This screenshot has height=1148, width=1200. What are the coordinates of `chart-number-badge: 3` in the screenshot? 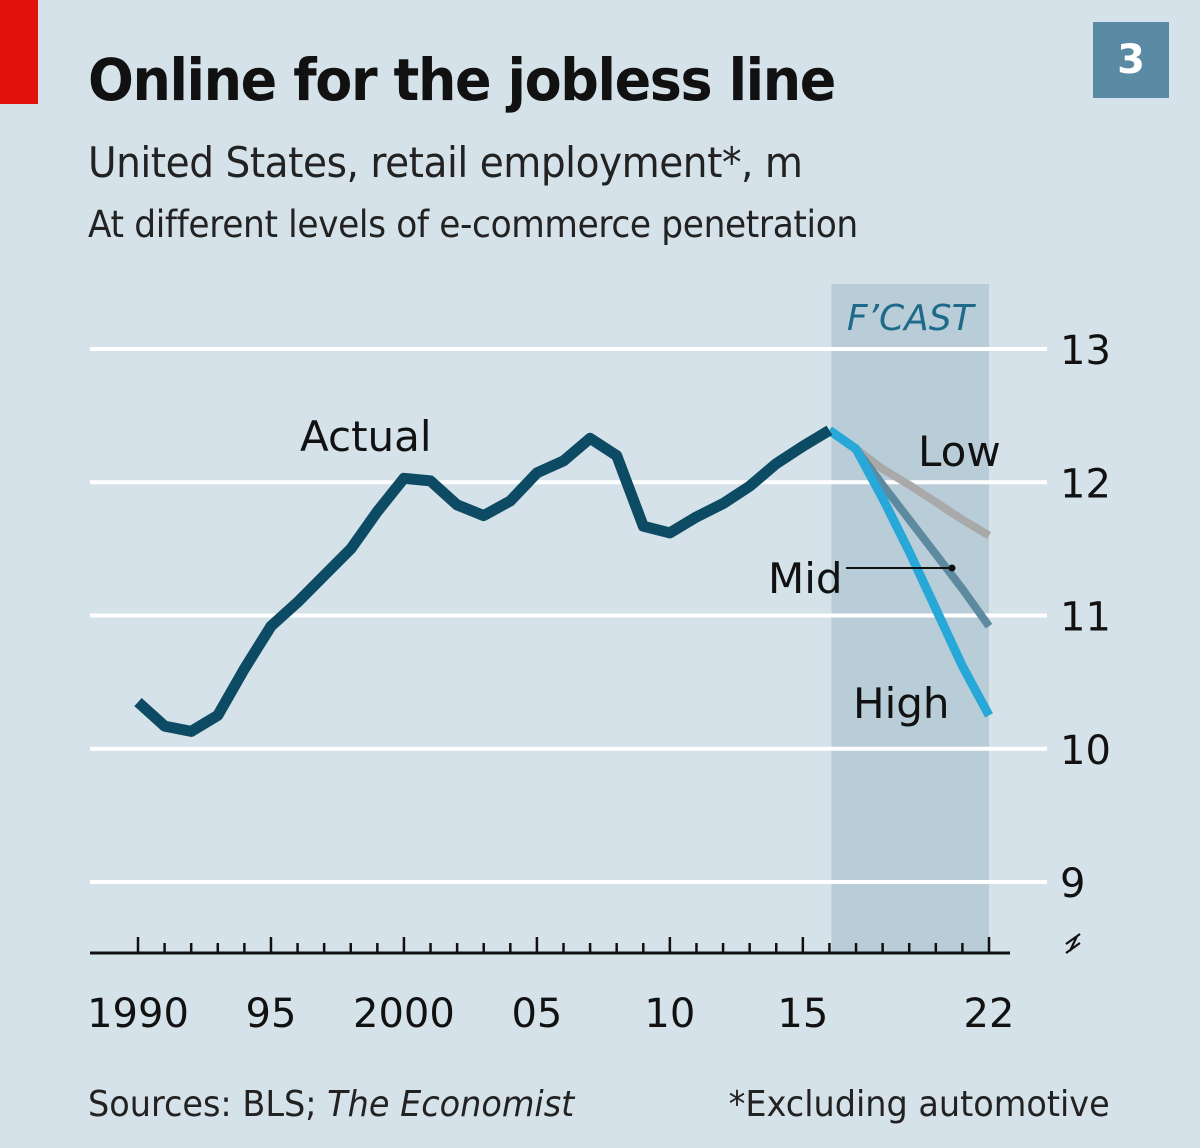 It's located at (1131, 60).